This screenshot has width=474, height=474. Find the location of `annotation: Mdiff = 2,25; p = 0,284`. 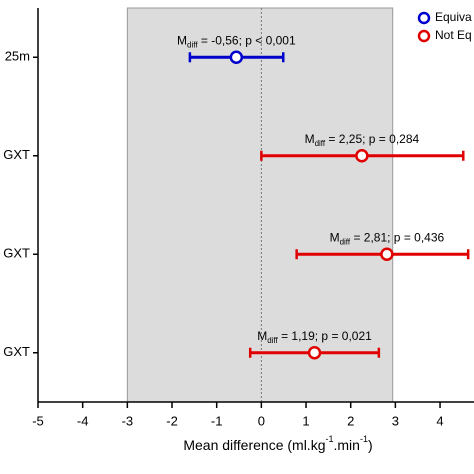

annotation: Mdiff = 2,25; p = 0,284 is located at coordinates (362, 140).